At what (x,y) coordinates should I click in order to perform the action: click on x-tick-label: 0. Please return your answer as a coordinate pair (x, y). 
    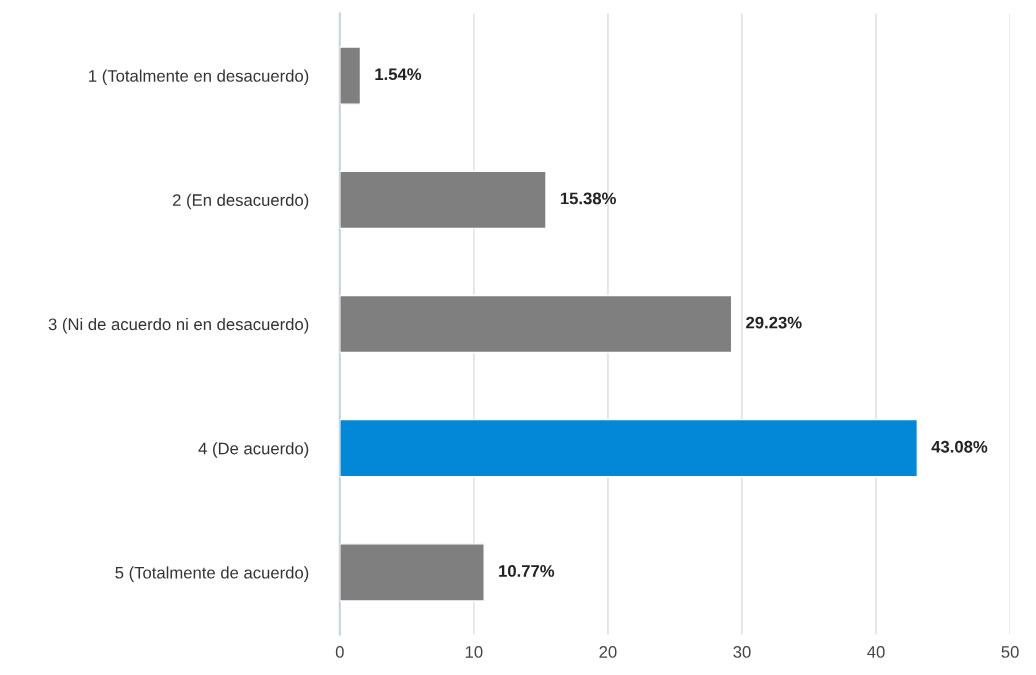
    Looking at the image, I should click on (339, 652).